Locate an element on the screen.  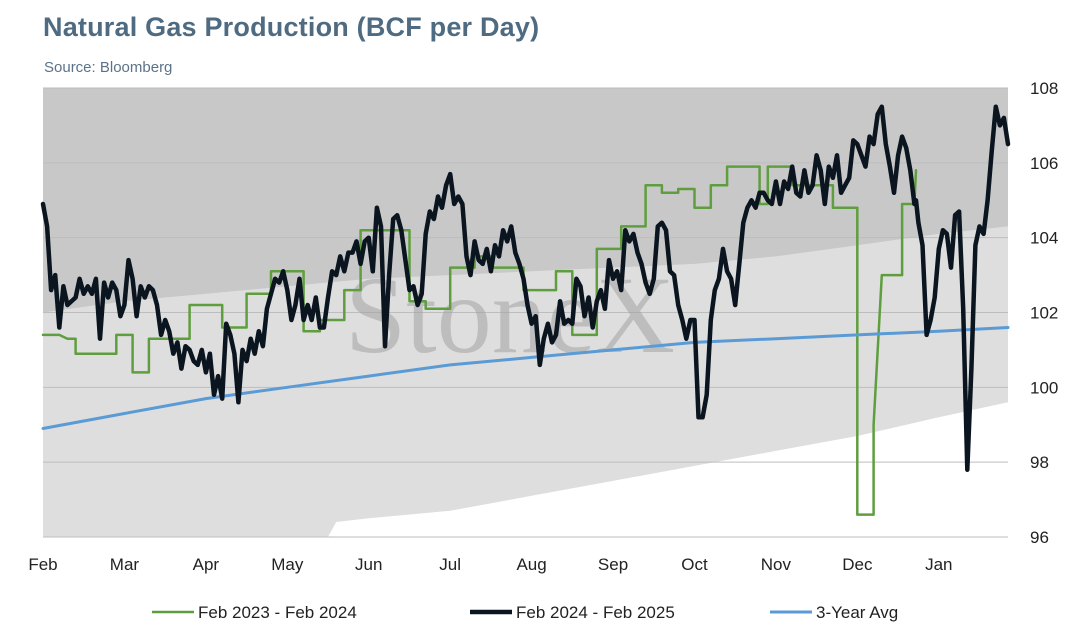
y-tick-label: 102 is located at coordinates (1044, 313).